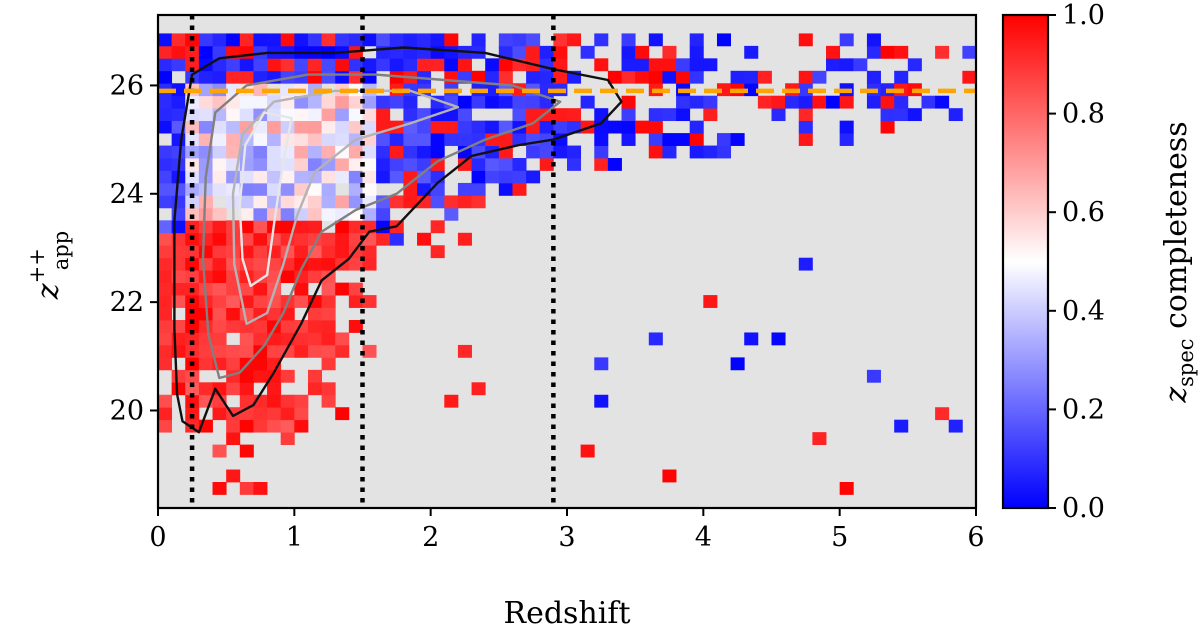 The width and height of the screenshot is (1200, 640). Describe the element at coordinates (703, 537) in the screenshot. I see `x-tick-label: 4` at that location.